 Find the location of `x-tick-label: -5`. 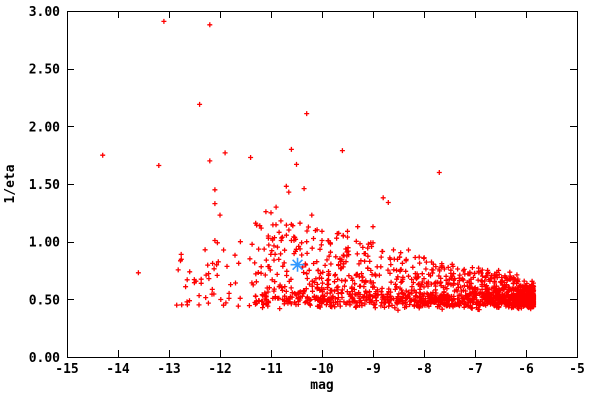

x-tick-label: -5 is located at coordinates (577, 369).